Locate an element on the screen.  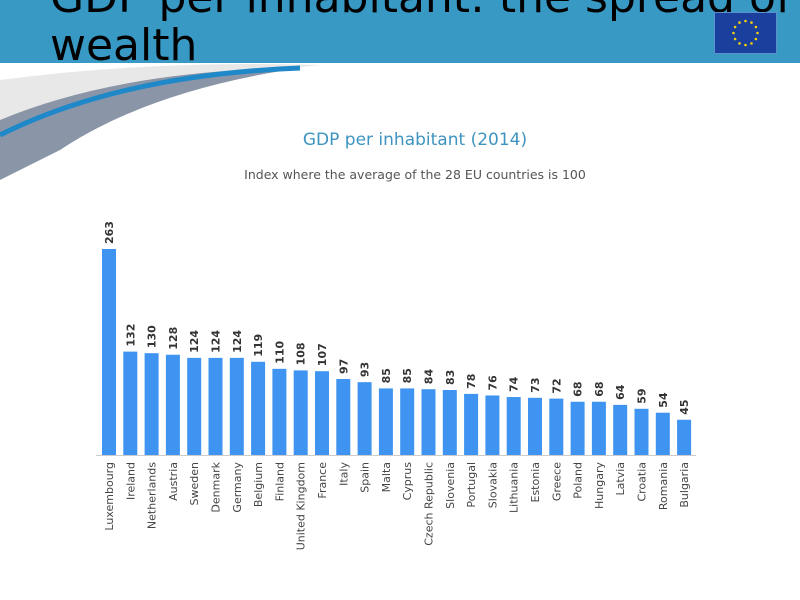
data-label: 97 is located at coordinates (343, 366).